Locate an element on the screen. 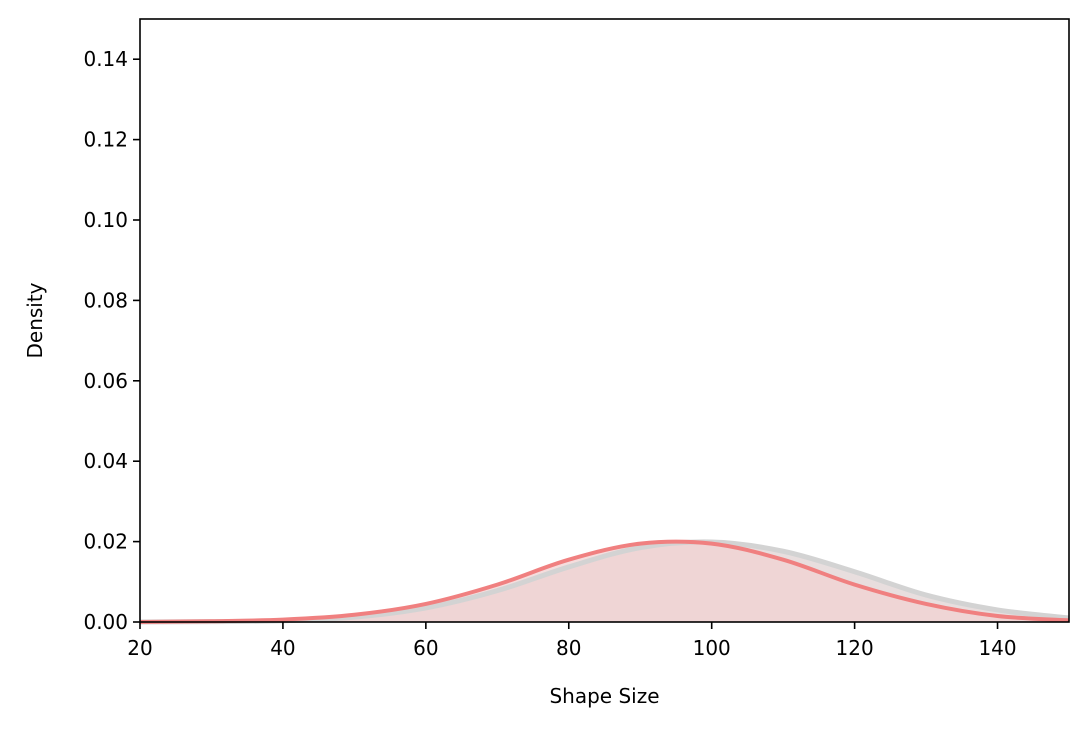  y-axis-ticks: 0.00 0.02 0.04 0.06 0.08 0.10 0.12 0.14 is located at coordinates (111, 340).